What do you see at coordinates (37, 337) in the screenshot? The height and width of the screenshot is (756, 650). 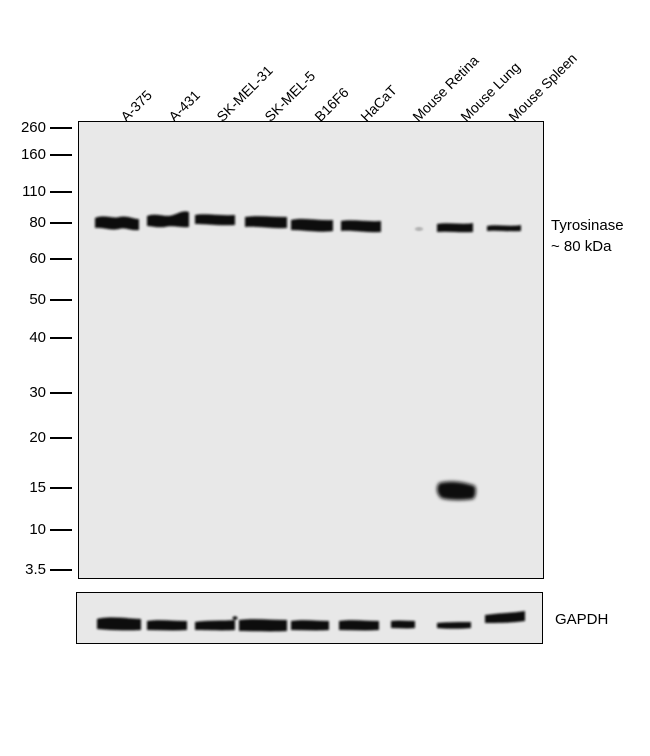 I see `marker-label-40: 40` at bounding box center [37, 337].